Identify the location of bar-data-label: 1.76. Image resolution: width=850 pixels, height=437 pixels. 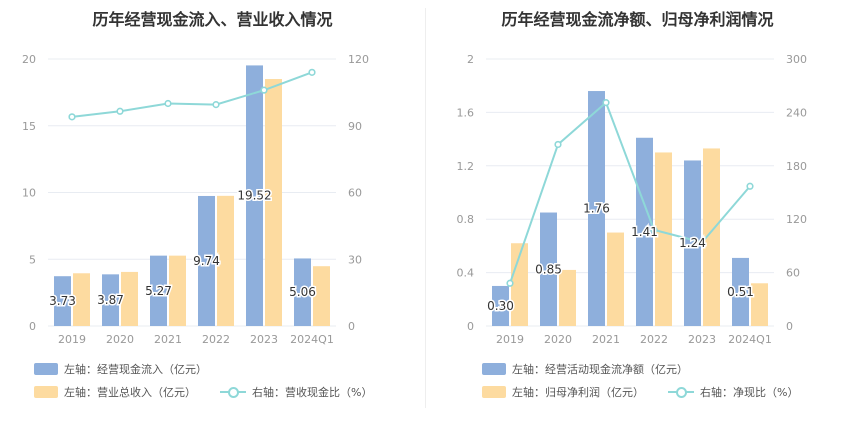
(596, 209).